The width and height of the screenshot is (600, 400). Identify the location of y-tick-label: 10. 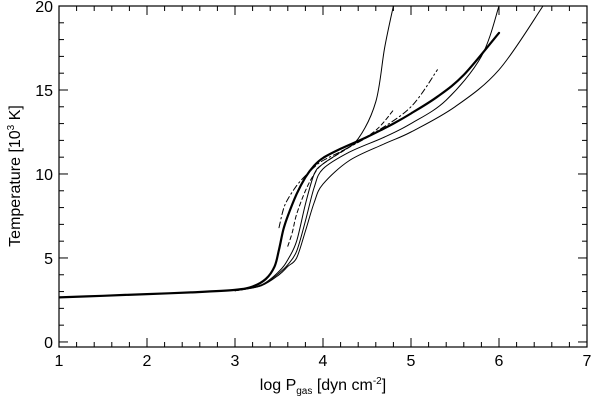
(44, 175).